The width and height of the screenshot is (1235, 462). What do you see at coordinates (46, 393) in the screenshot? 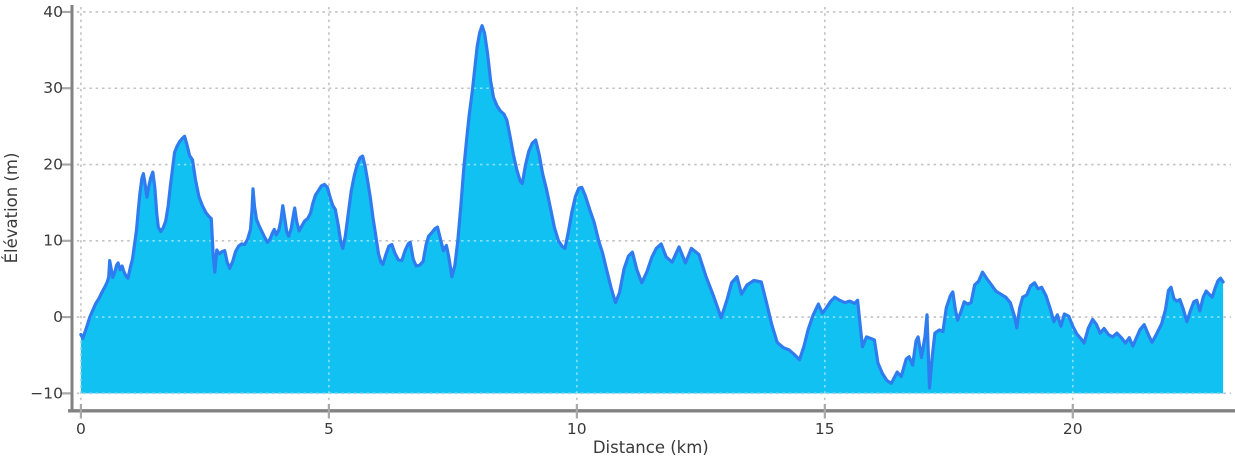
I see `y-tick-label-minus10: −10` at bounding box center [46, 393].